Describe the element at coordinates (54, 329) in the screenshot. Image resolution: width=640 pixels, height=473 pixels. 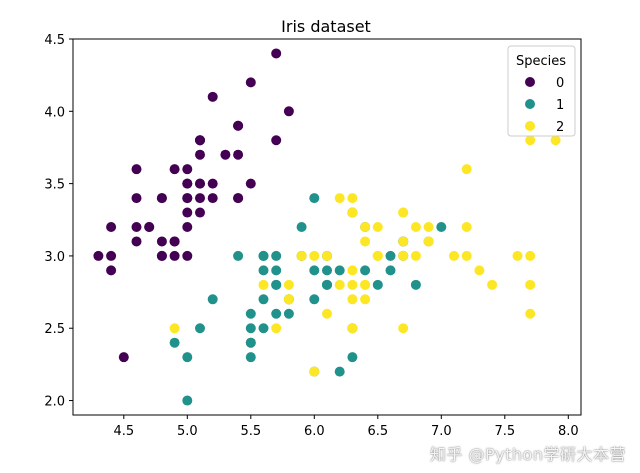
I see `y-tick-label: 2.5` at that location.